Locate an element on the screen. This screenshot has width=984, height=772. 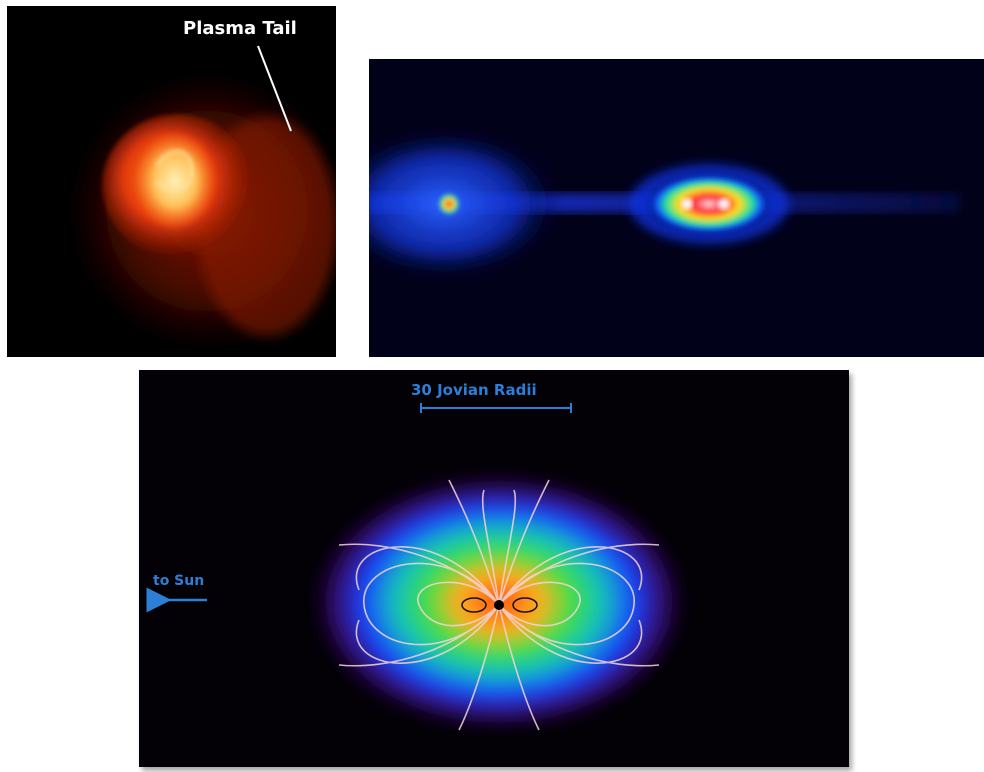
scale-label: 30 Jovian Radii is located at coordinates (474, 390).